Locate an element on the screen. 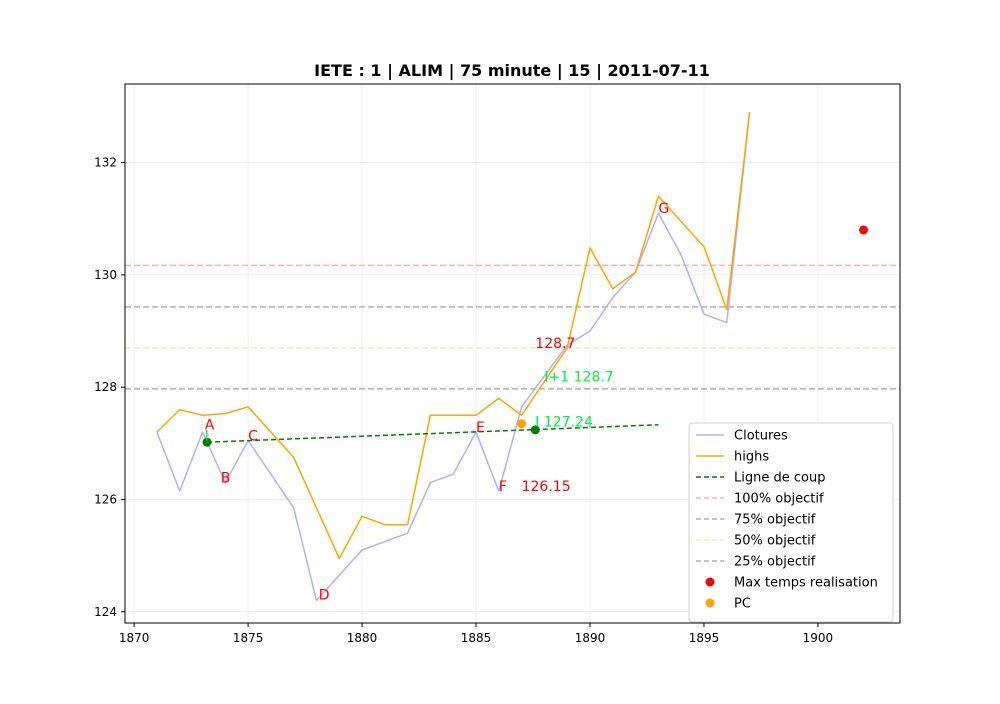 This screenshot has height=704, width=1000. x-tick-label: 1870 is located at coordinates (134, 638).